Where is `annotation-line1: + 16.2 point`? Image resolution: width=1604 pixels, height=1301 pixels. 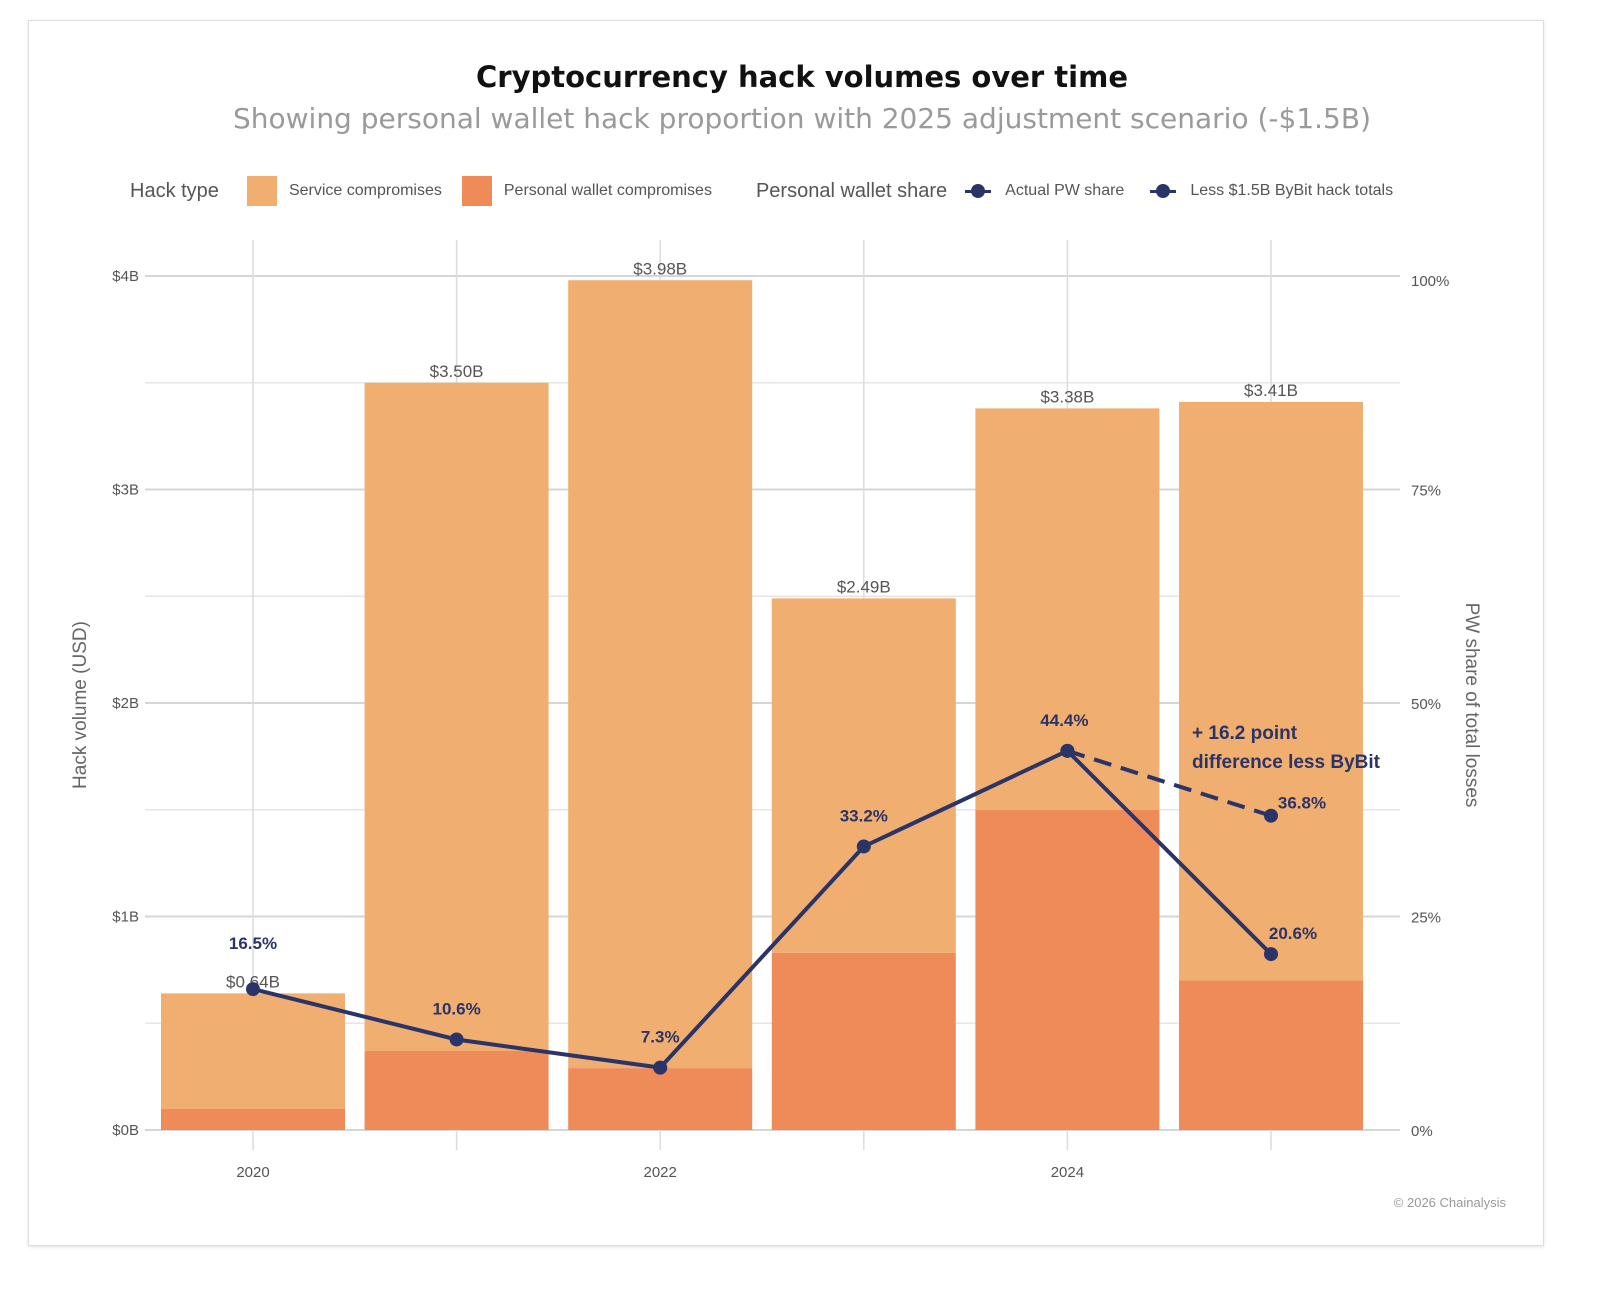
annotation-line1: + 16.2 point is located at coordinates (1245, 733).